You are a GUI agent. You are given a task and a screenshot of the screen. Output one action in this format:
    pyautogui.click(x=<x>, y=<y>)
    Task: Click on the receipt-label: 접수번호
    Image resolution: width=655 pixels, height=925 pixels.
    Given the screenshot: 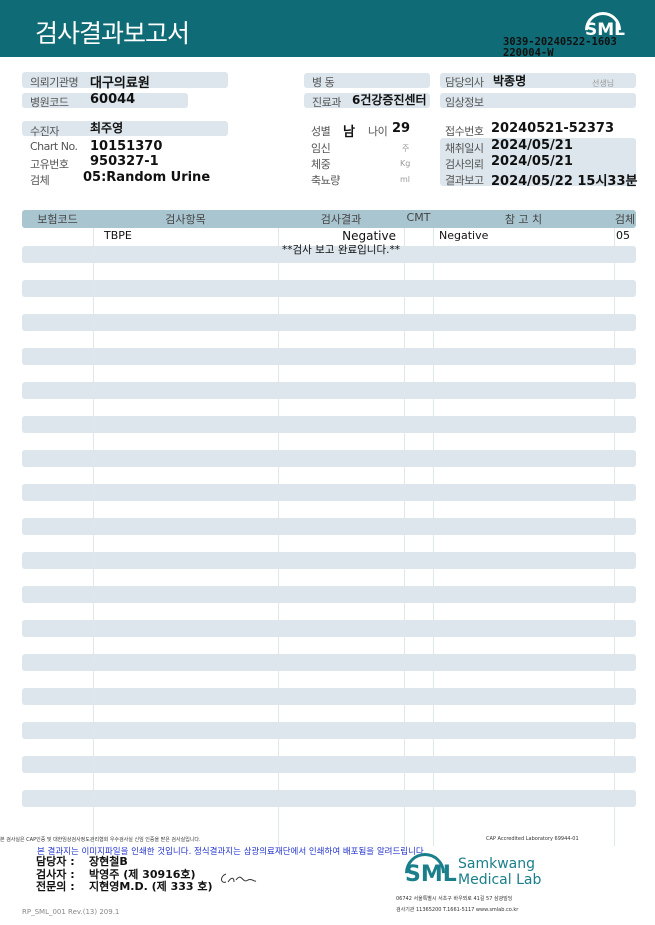 What is the action you would take?
    pyautogui.click(x=464, y=131)
    